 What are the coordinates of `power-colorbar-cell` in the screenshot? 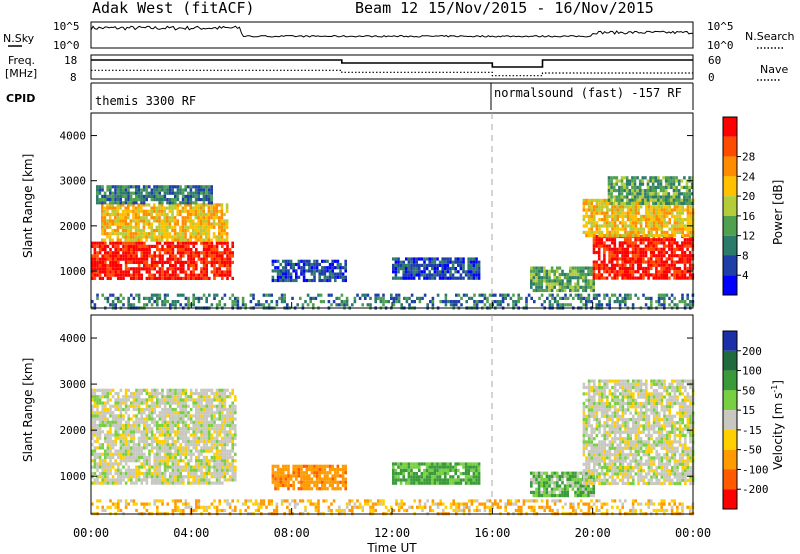 It's located at (730, 265).